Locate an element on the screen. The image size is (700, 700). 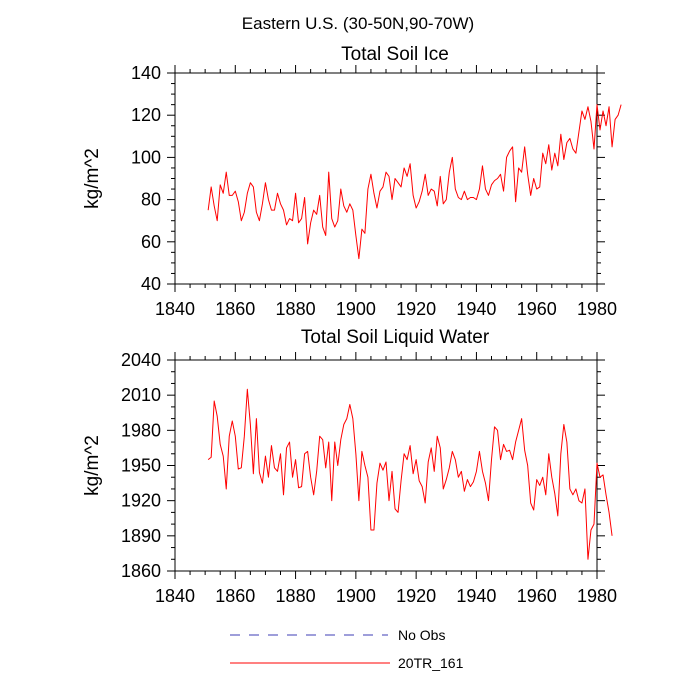
legend-20tr-161-label: 20TR_161 is located at coordinates (431, 663).